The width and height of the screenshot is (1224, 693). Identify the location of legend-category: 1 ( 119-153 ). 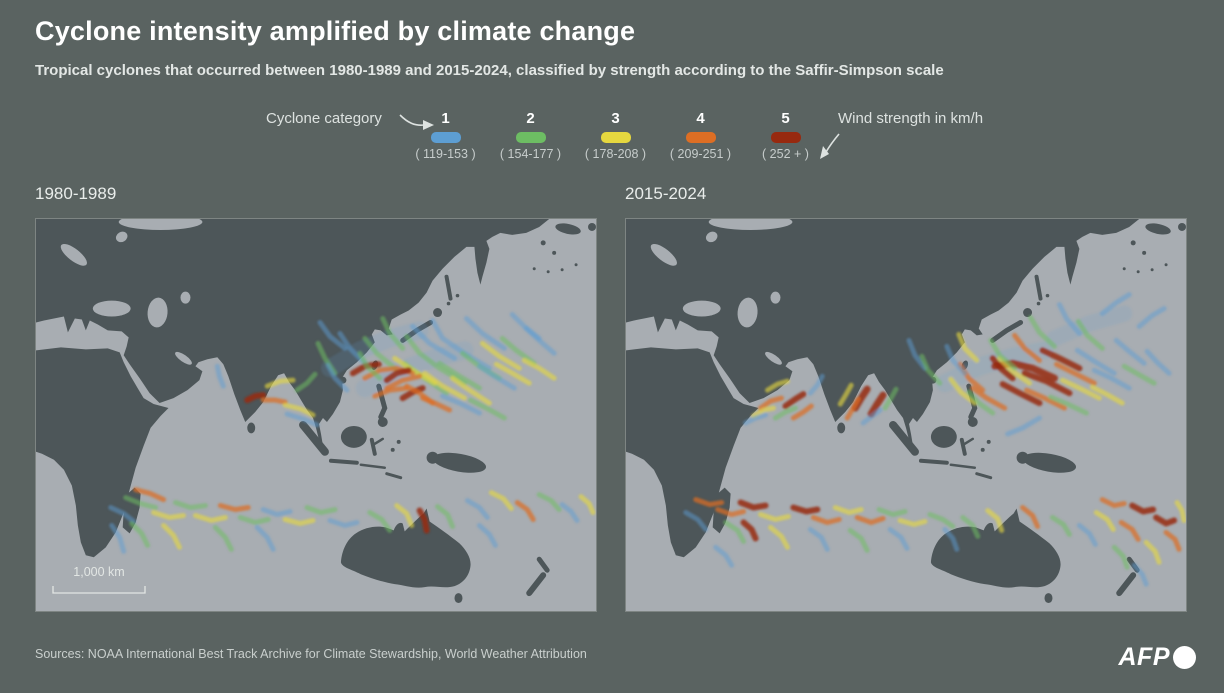
(445, 134).